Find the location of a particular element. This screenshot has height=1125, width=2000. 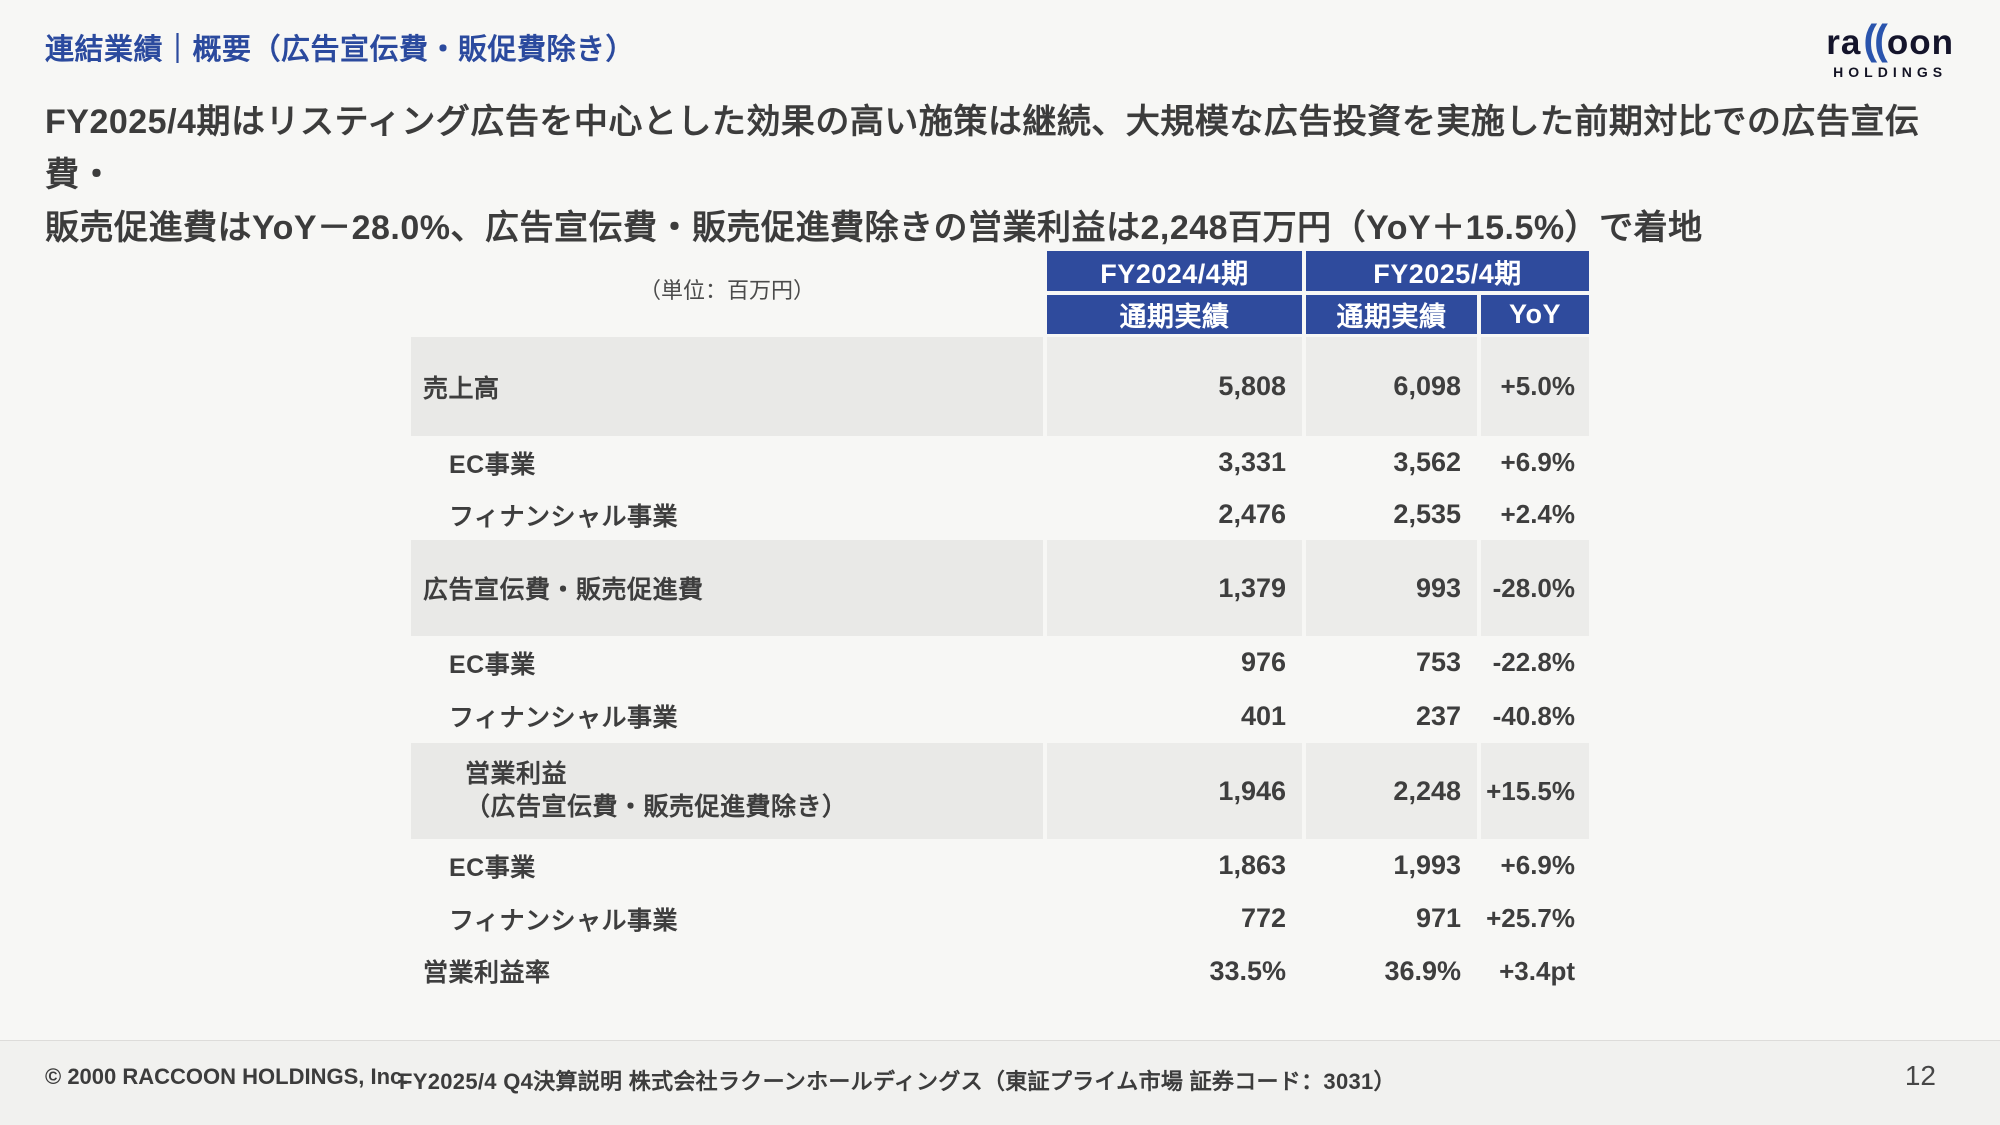

cell-fy2025: 6,098 is located at coordinates (1391, 386).